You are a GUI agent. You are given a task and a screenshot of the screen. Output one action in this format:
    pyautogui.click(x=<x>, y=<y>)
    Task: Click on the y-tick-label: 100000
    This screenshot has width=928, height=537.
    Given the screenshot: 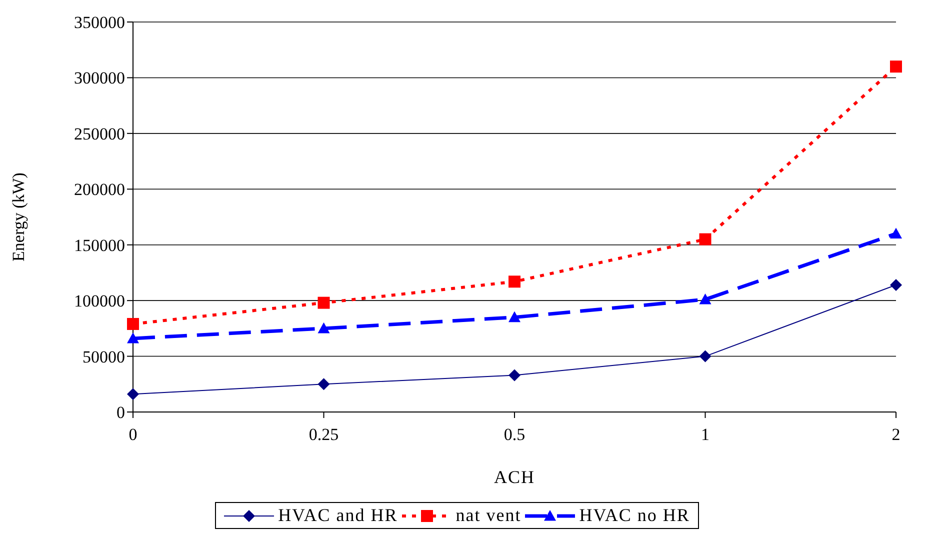 What is the action you would take?
    pyautogui.click(x=99, y=301)
    